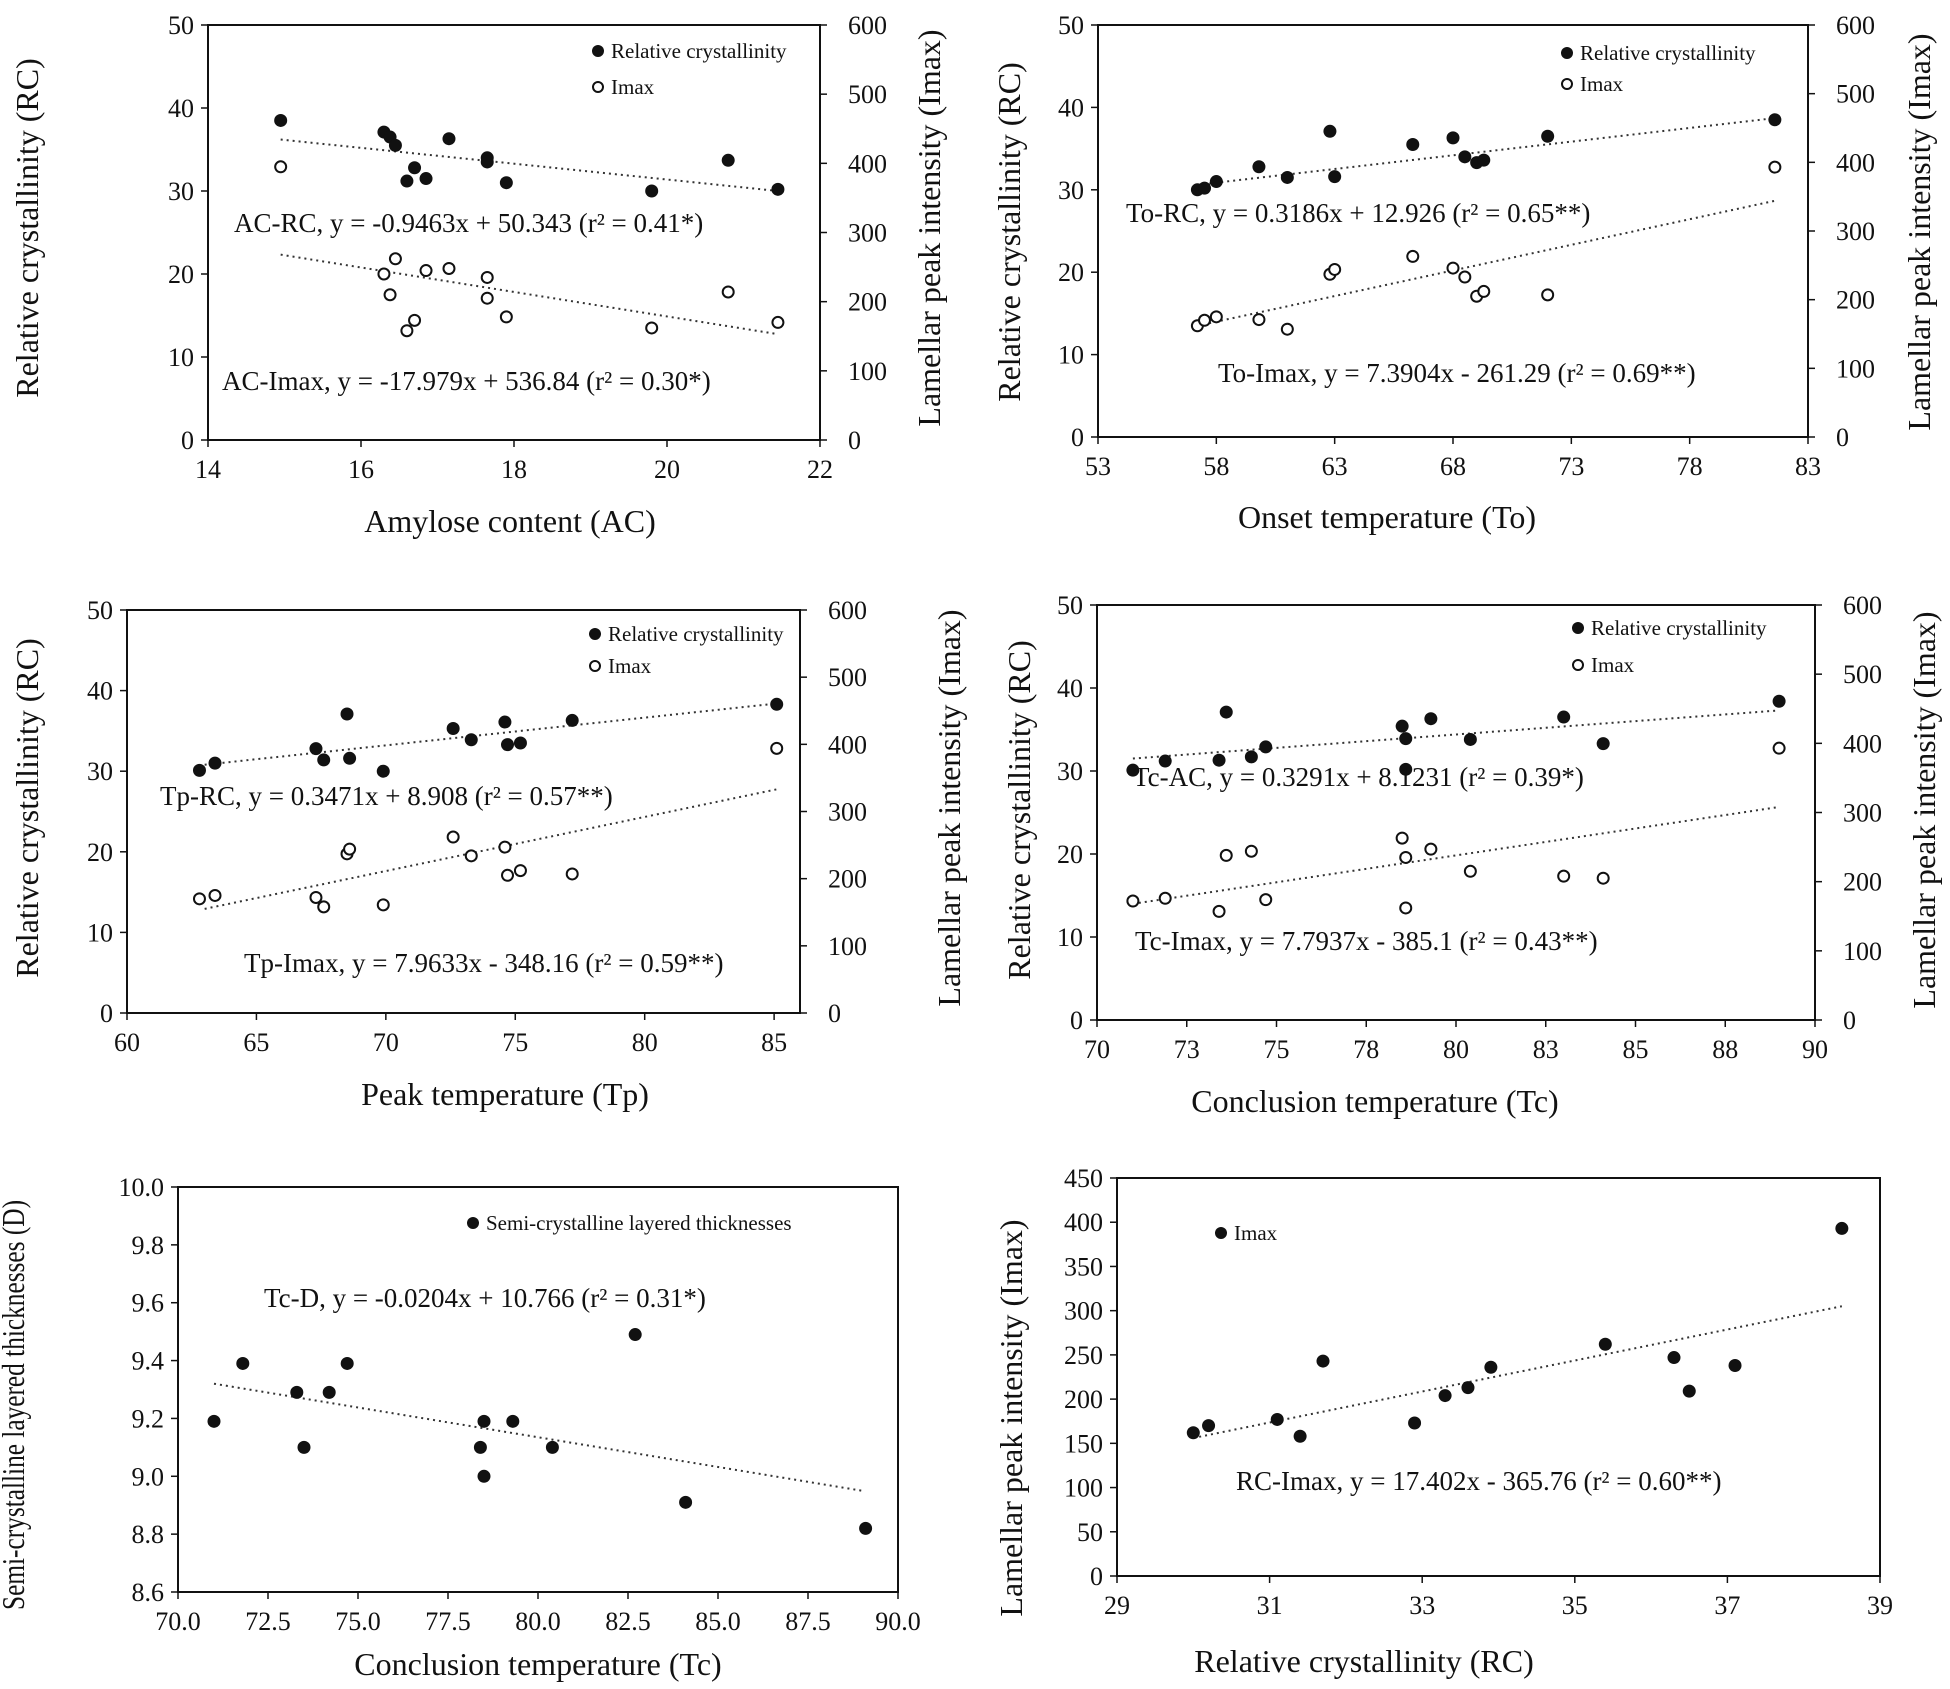 Image resolution: width=1950 pixels, height=1689 pixels. Describe the element at coordinates (1422, 1605) in the screenshot. I see `x-tick-label: 33` at that location.